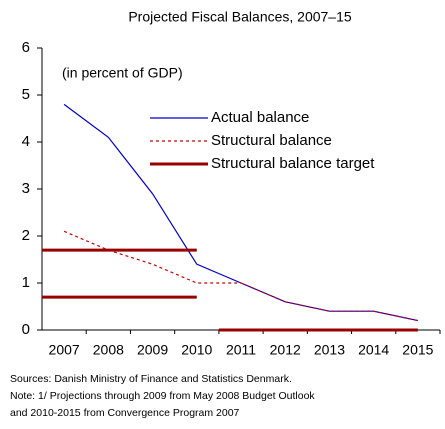 This screenshot has width=445, height=429. Describe the element at coordinates (152, 350) in the screenshot. I see `x-tick-label: 2009` at that location.